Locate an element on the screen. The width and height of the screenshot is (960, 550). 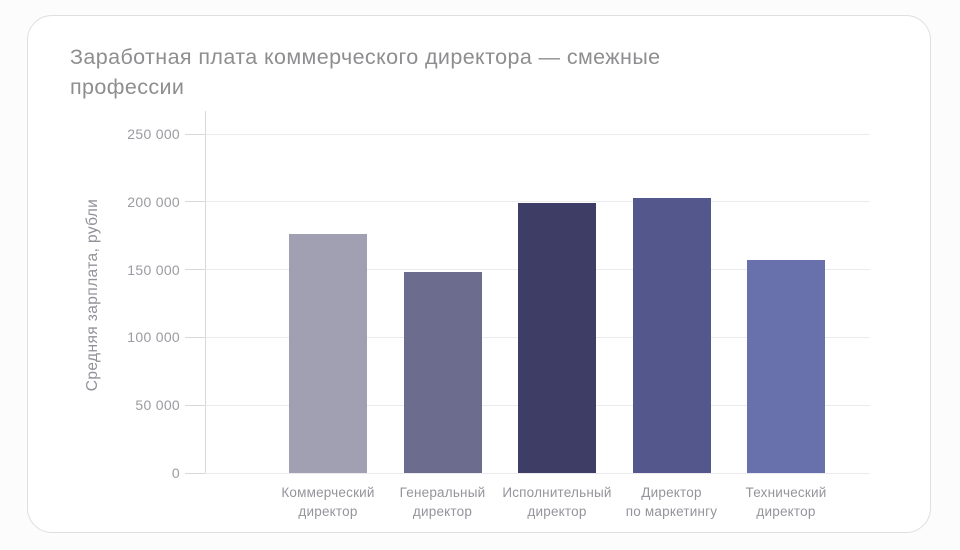
y-tick-label-250000: 250 000 is located at coordinates (153, 134).